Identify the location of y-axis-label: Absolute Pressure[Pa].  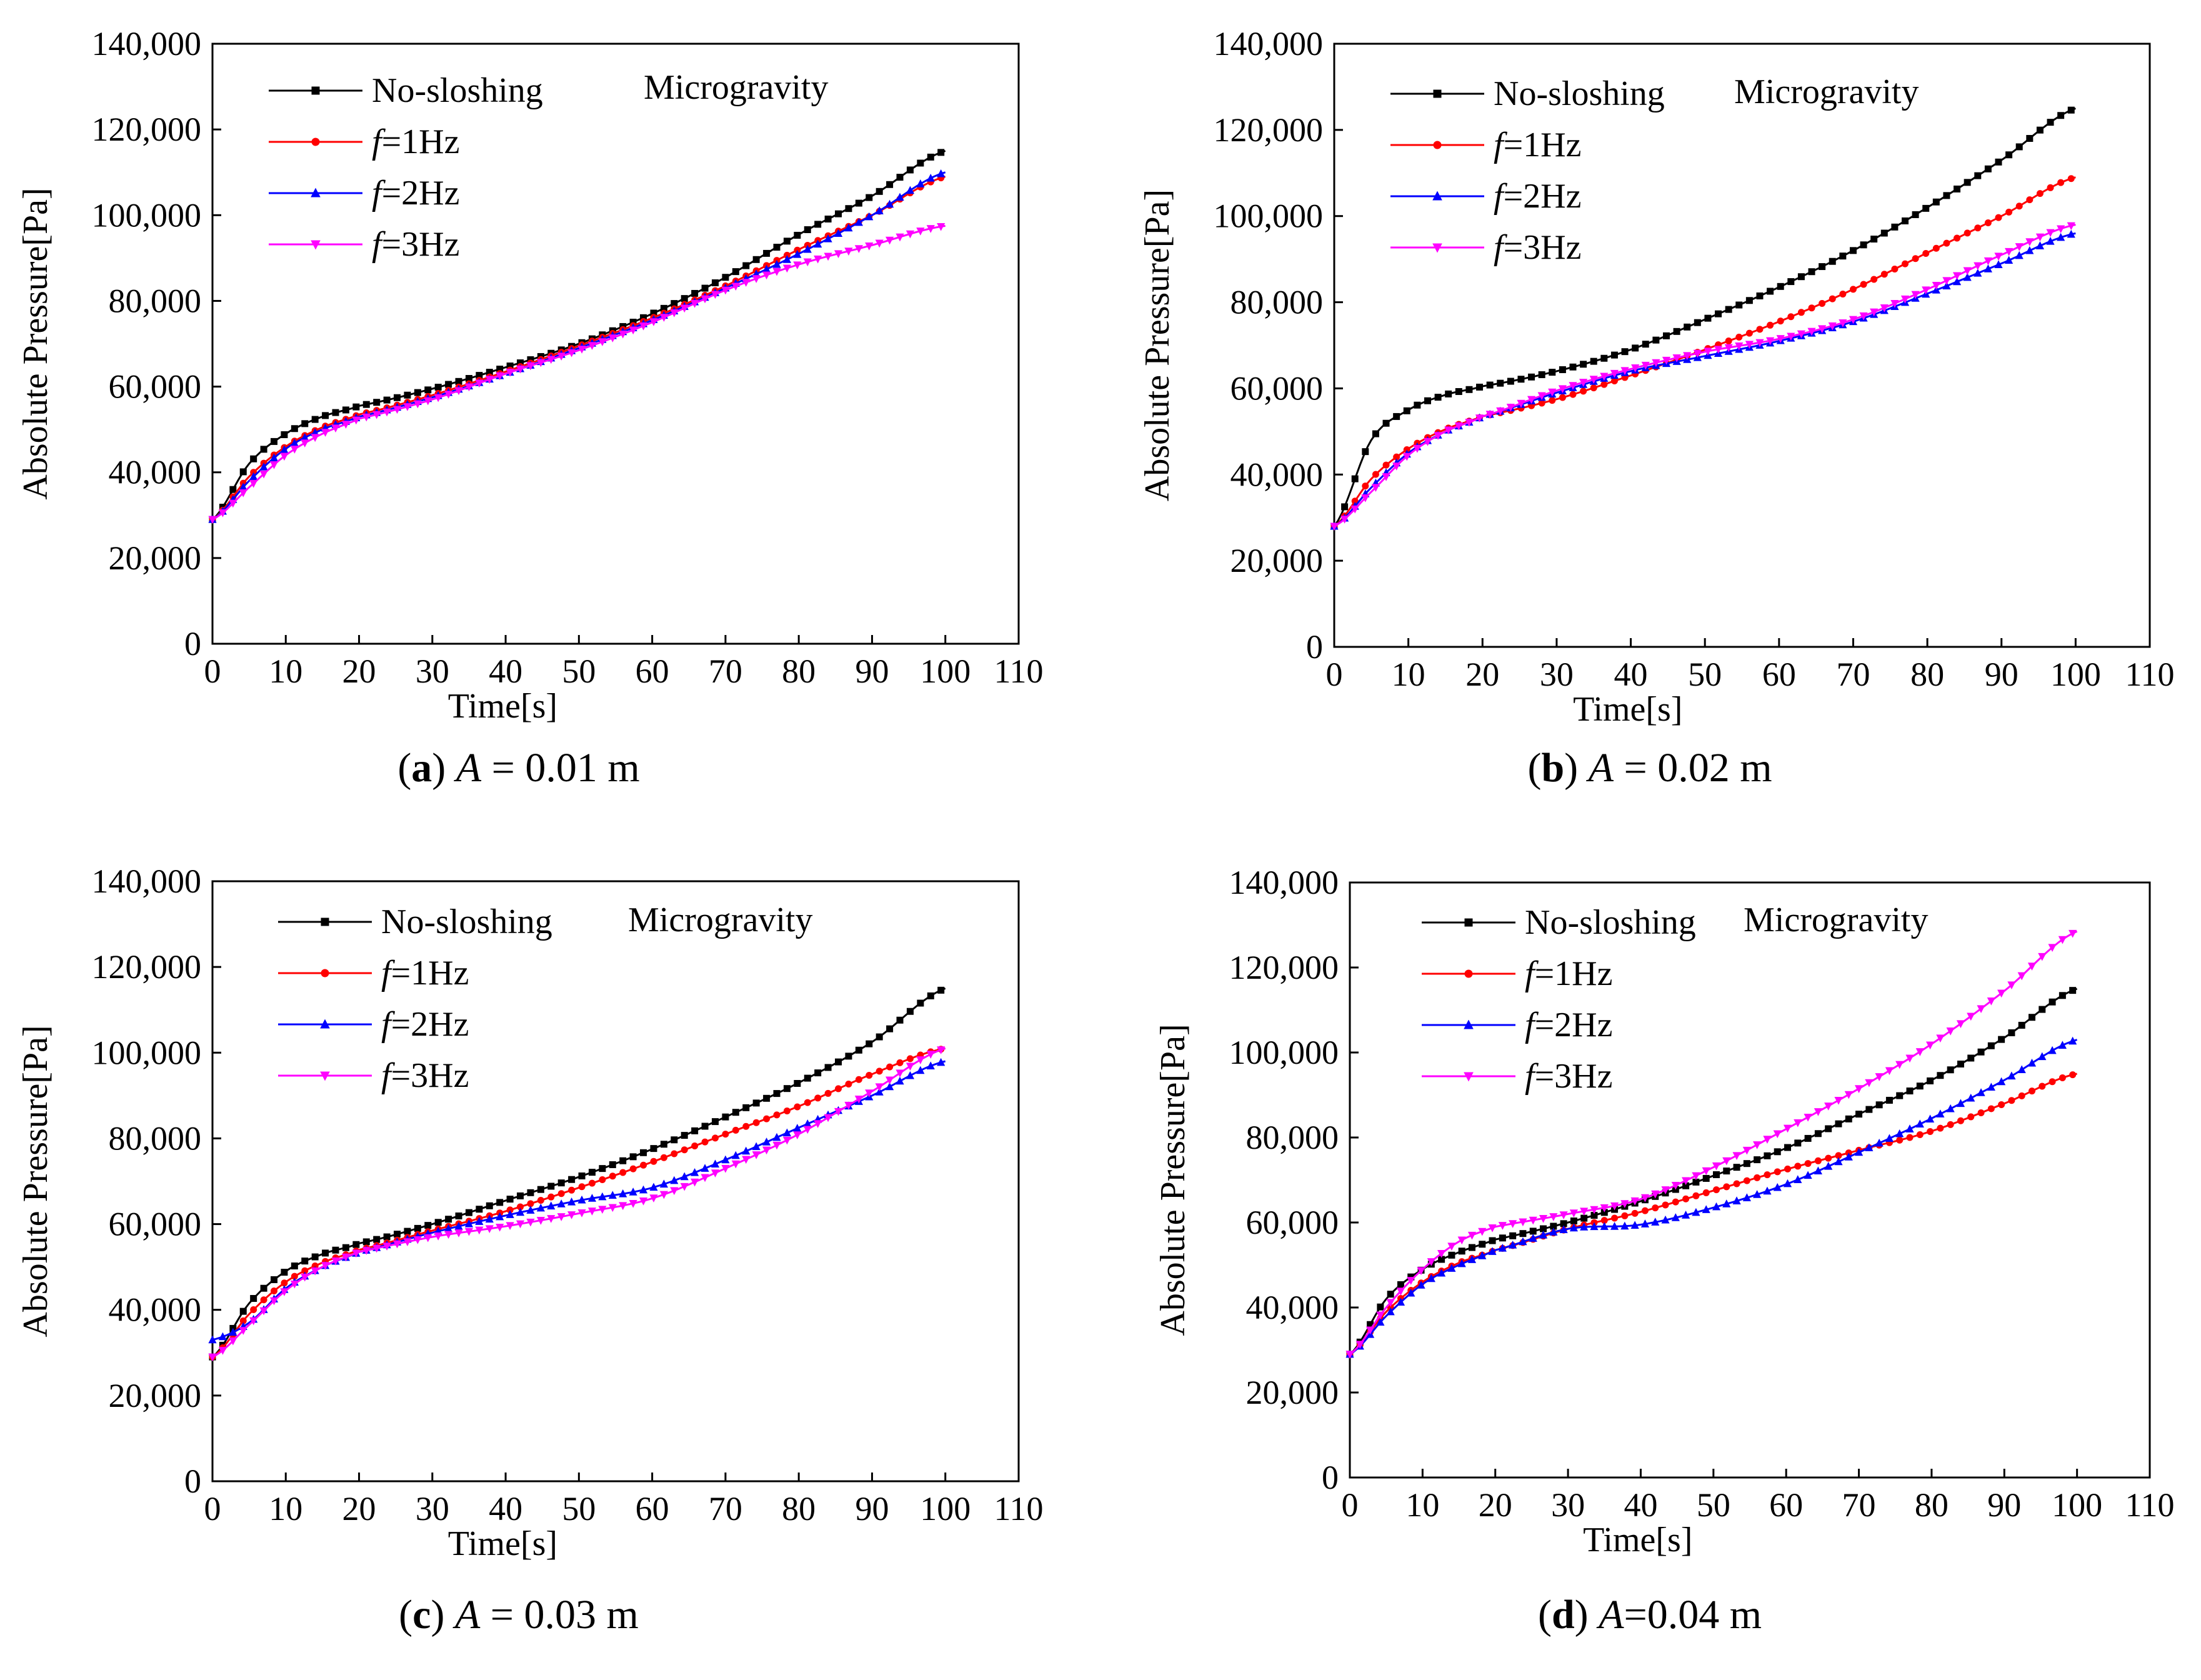
(1173, 1180).